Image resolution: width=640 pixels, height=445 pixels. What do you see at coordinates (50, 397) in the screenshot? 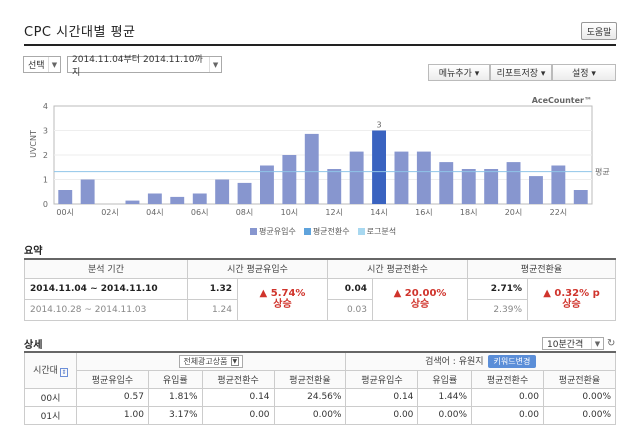
I see `row-time: 00시` at bounding box center [50, 397].